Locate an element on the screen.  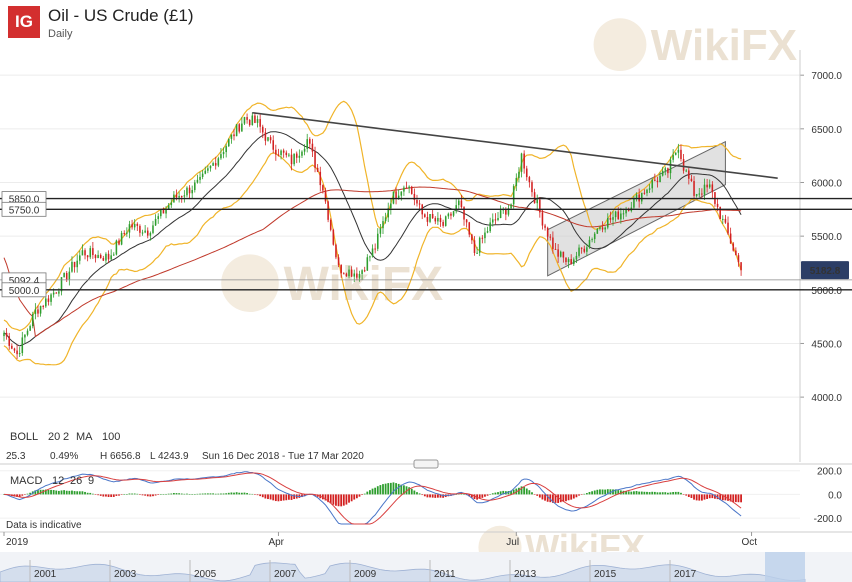
divider-handle is located at coordinates (426, 464).